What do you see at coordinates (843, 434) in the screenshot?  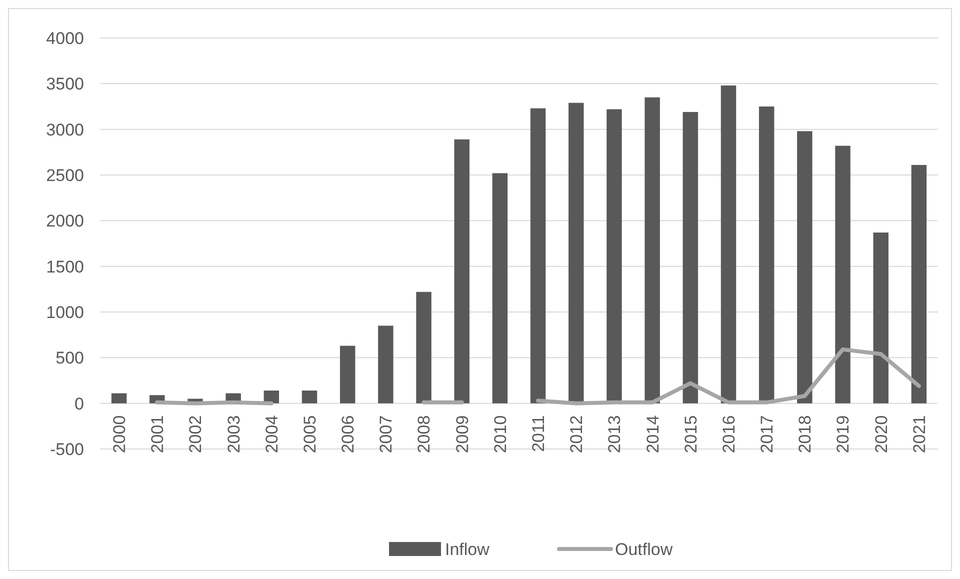 I see `x-tick-label: 2019` at bounding box center [843, 434].